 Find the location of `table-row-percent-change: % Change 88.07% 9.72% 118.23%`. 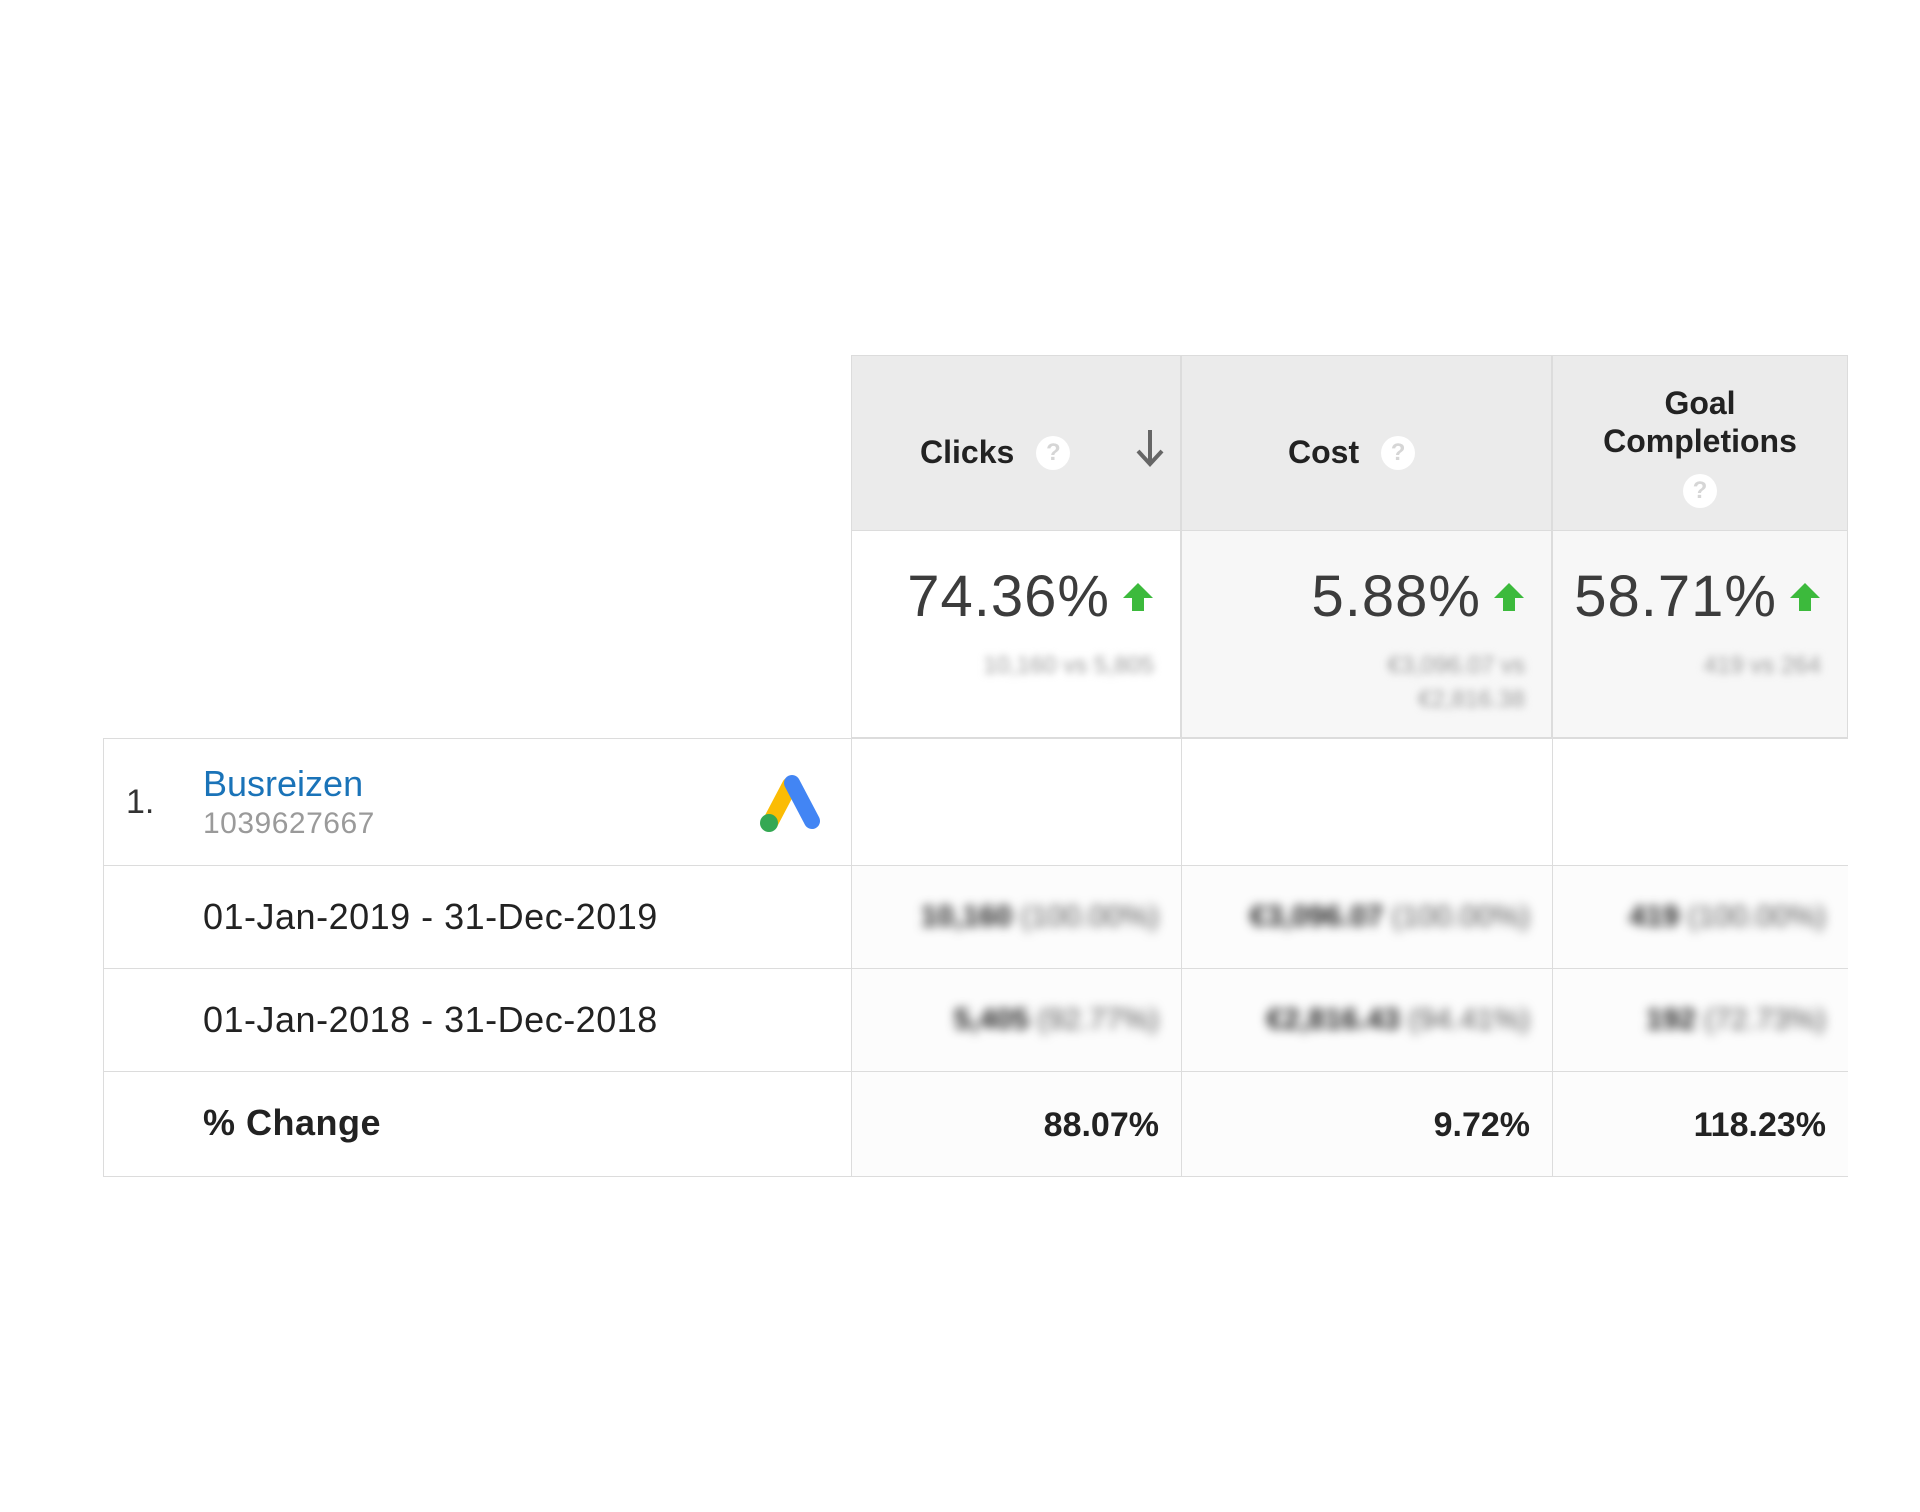

table-row-percent-change: % Change 88.07% 9.72% 118.23% is located at coordinates (975, 1124).